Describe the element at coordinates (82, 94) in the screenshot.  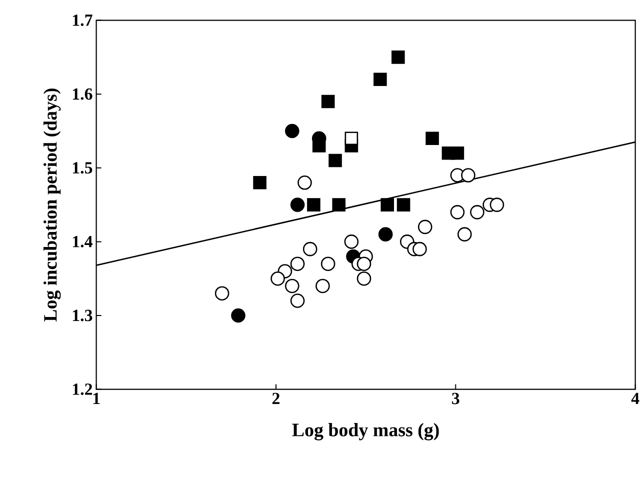
I see `y-tick-label: 1.6` at that location.